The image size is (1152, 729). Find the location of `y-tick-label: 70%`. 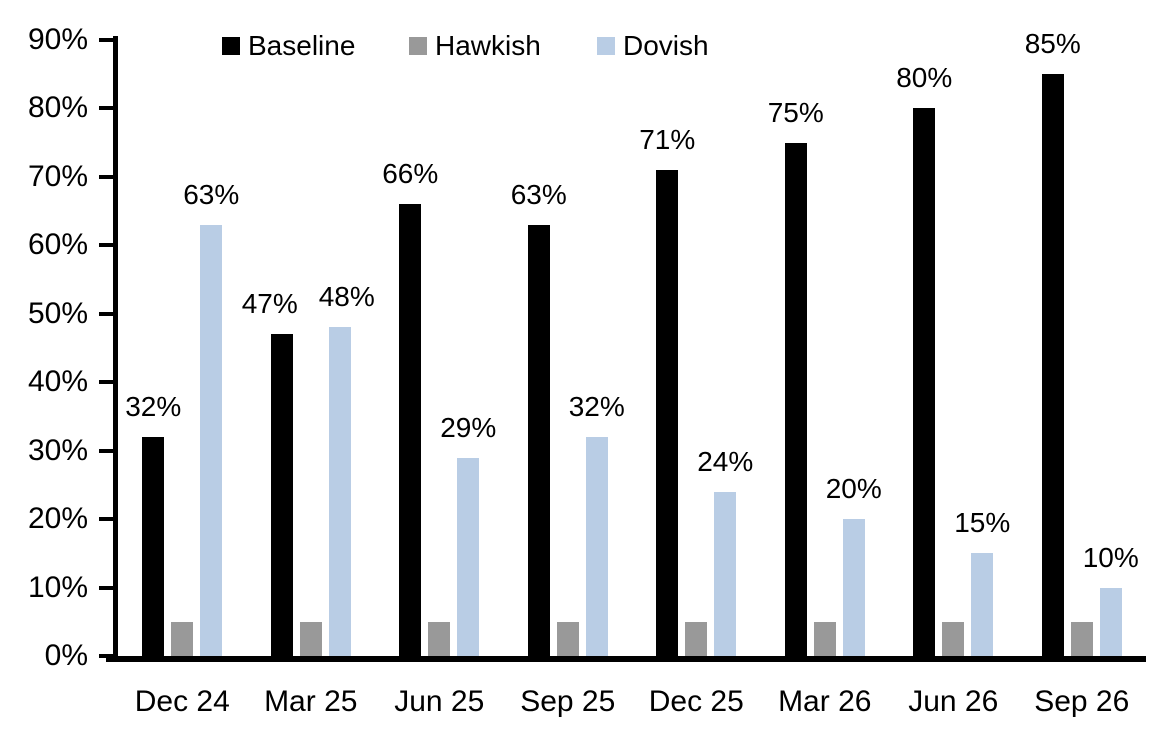

y-tick-label: 70% is located at coordinates (57, 176).